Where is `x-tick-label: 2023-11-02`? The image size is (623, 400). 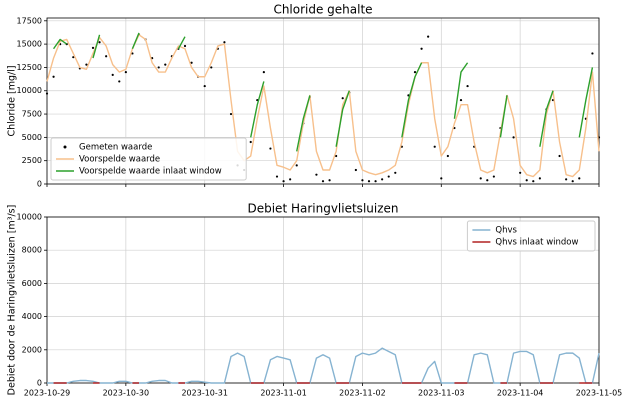 x-tick-label: 2023-11-02 is located at coordinates (362, 393).